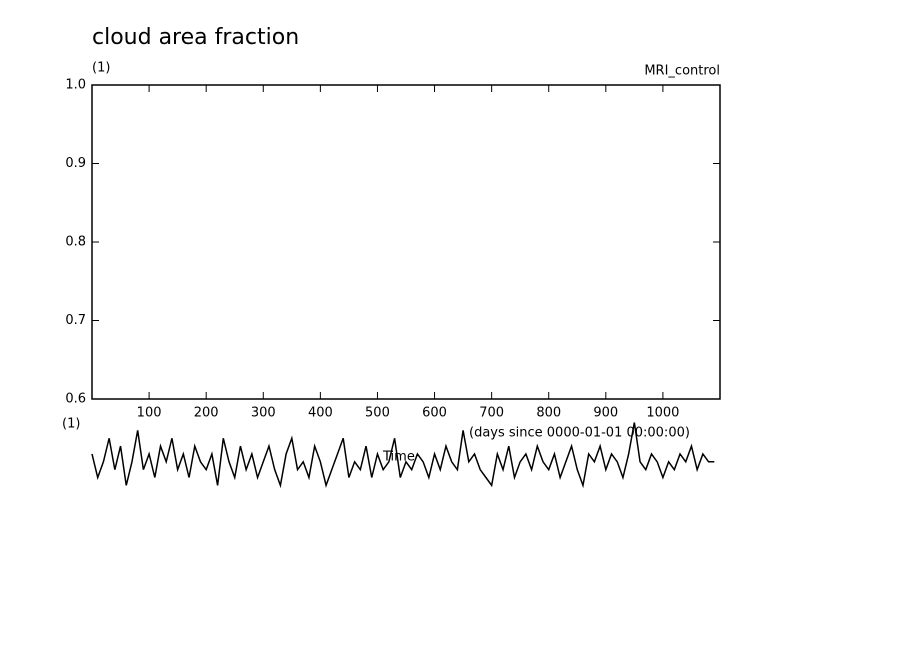 This screenshot has height=654, width=904. Describe the element at coordinates (548, 413) in the screenshot. I see `x-tick-label: 800` at that location.